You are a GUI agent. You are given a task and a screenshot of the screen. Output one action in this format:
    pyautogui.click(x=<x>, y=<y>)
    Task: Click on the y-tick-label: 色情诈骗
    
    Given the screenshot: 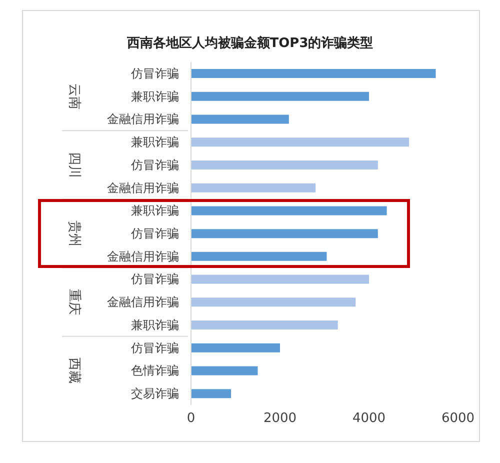 What is the action you would take?
    pyautogui.click(x=155, y=371)
    